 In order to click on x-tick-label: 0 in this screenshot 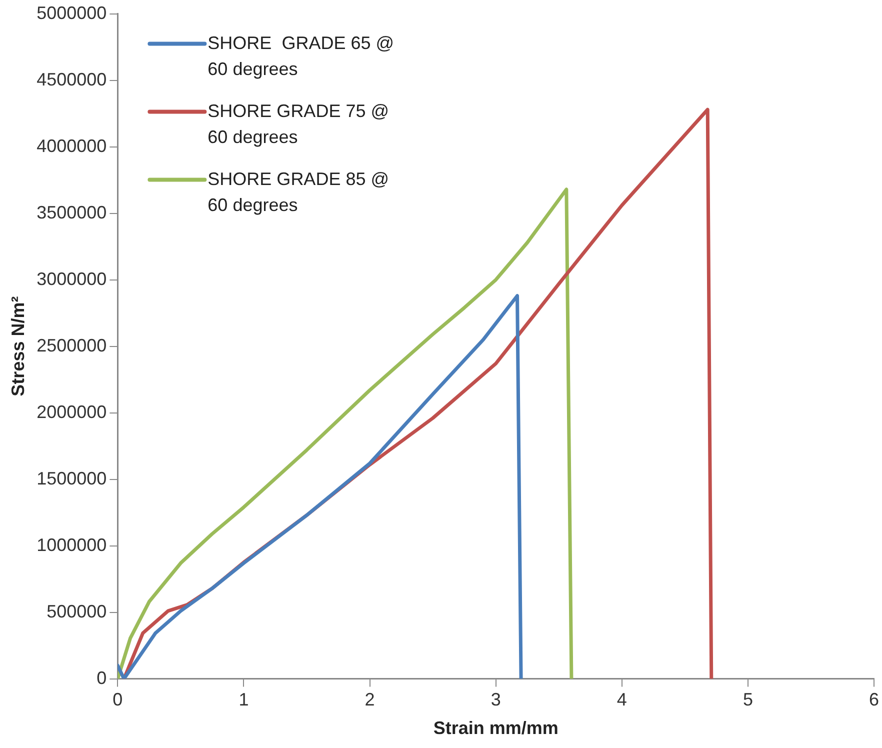, I will do `click(117, 700)`.